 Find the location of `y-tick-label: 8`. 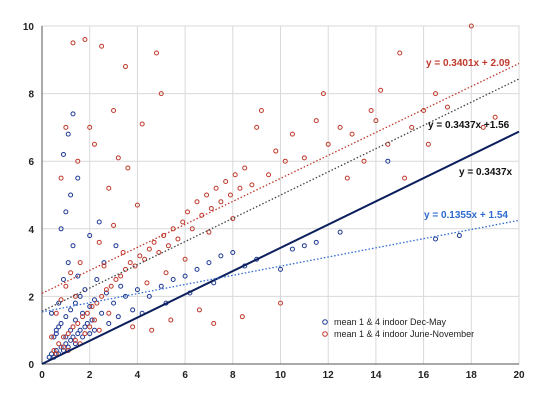

y-tick-label: 8 is located at coordinates (31, 95).